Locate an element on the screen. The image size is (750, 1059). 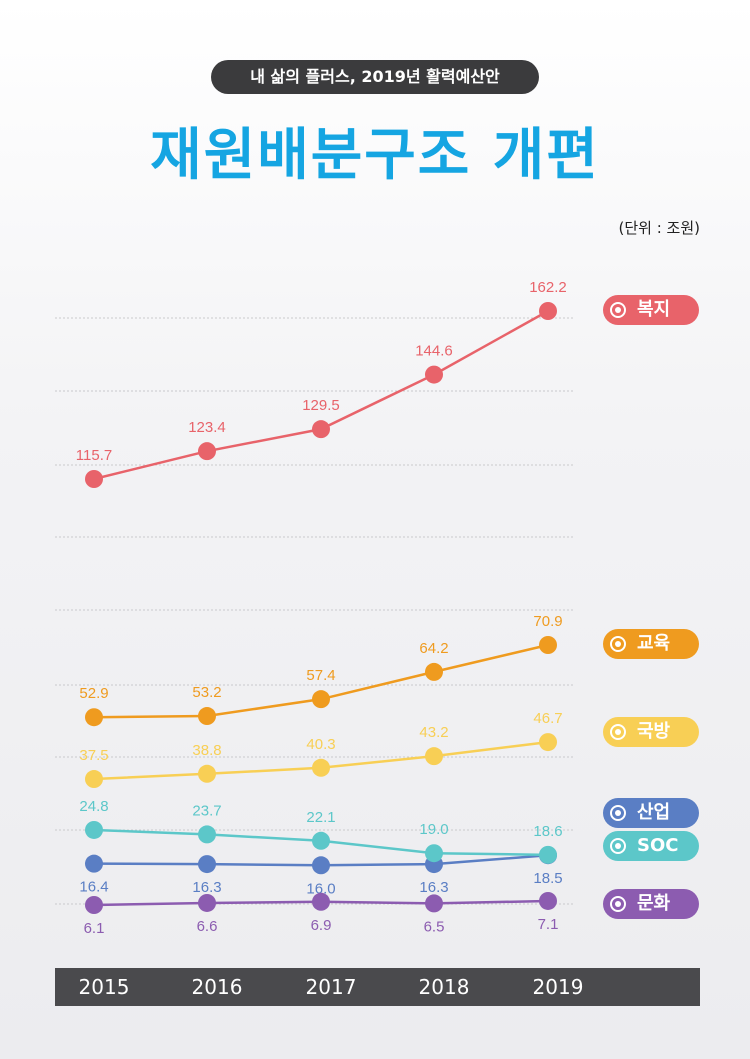
data-label: 19.0 is located at coordinates (433, 829).